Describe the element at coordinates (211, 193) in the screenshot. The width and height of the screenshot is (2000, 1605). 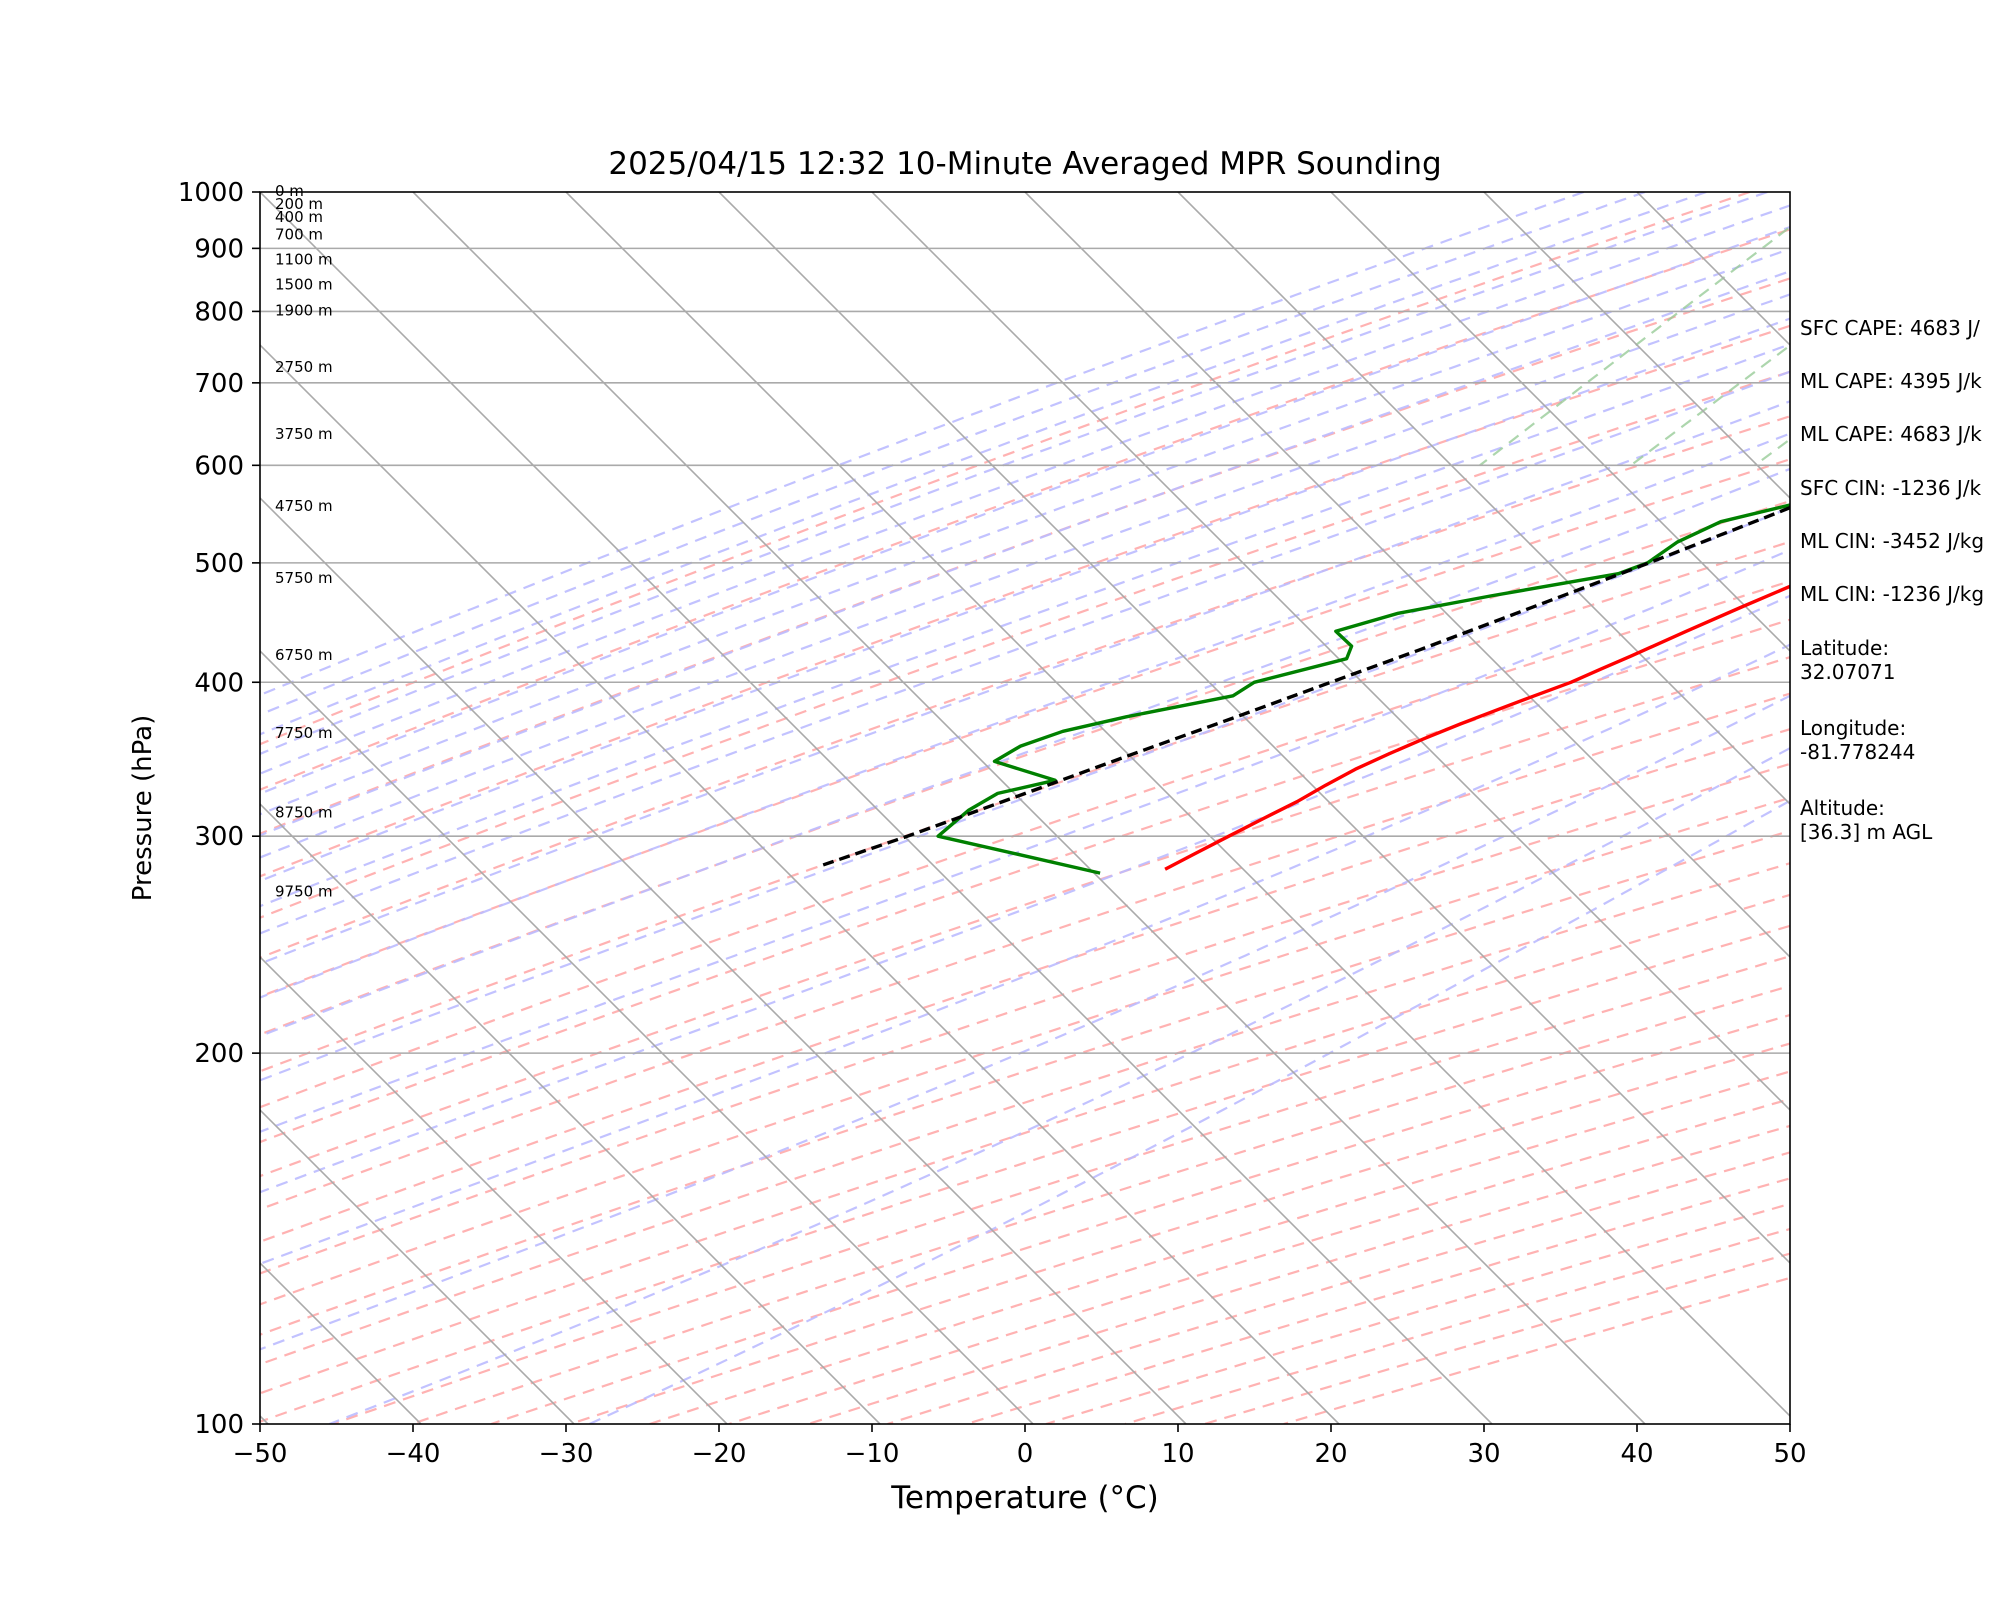
I see `y-tick-label: 1000` at that location.